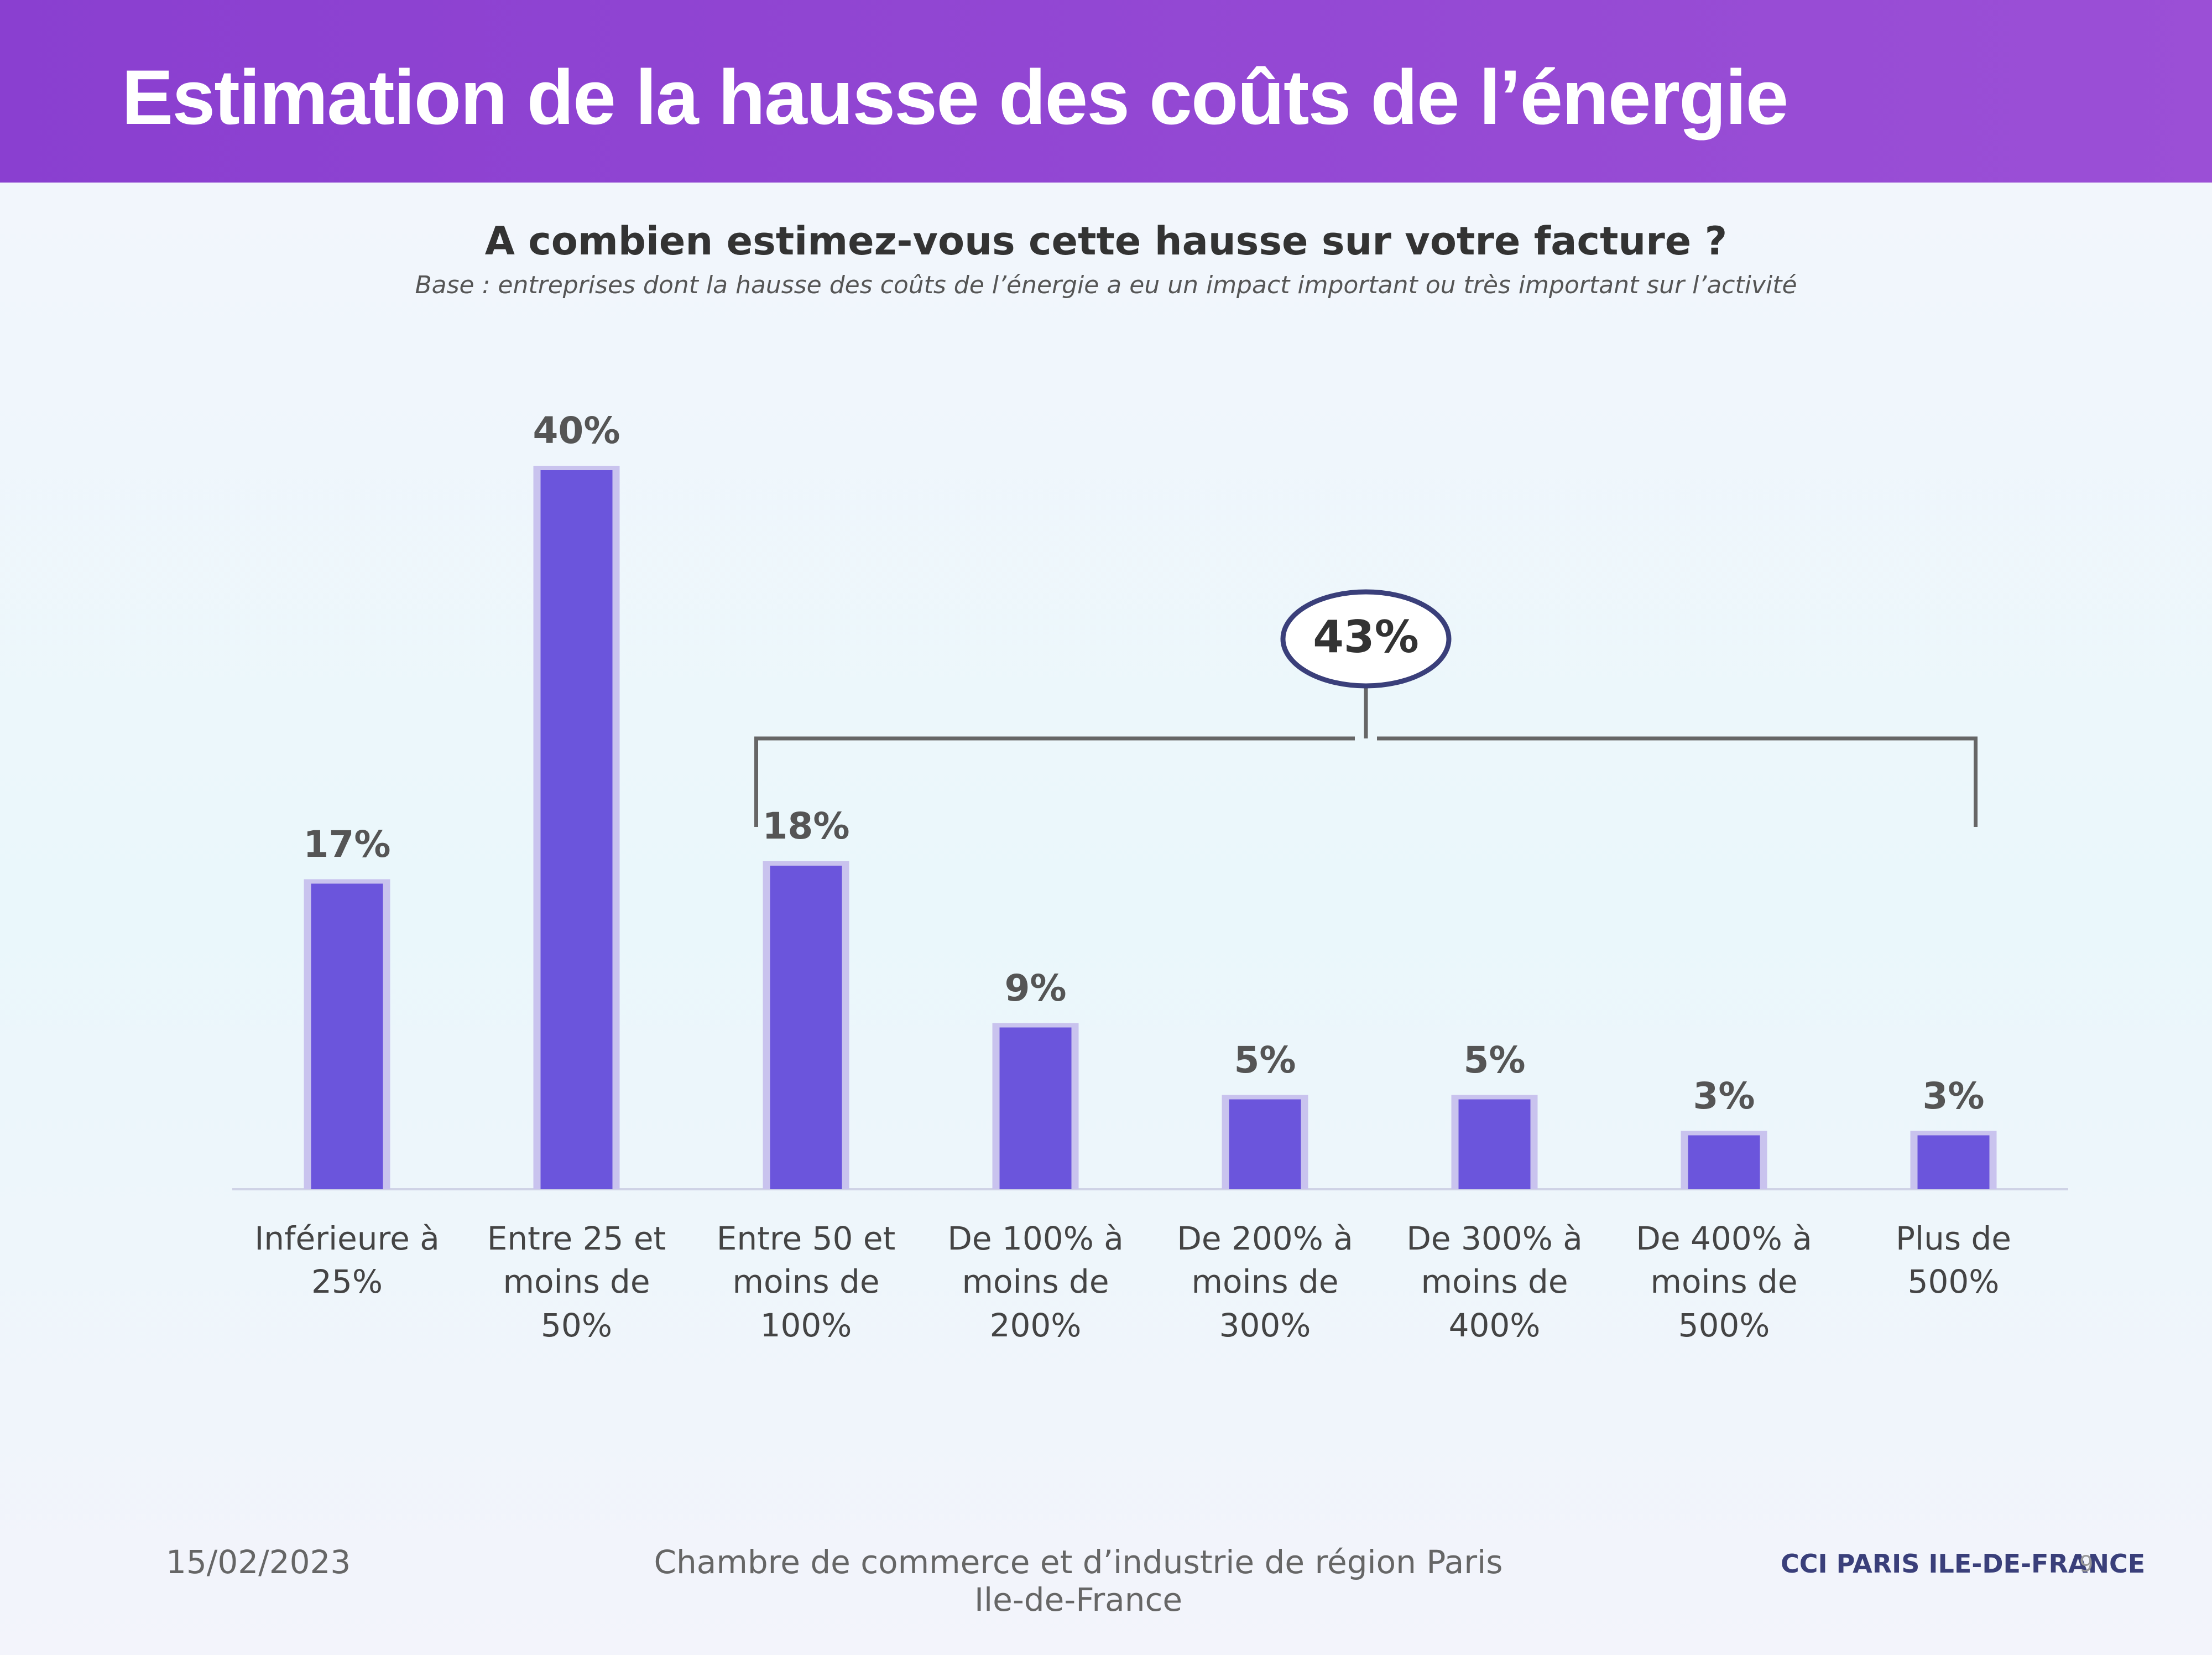 The width and height of the screenshot is (2212, 1655). I want to click on x-tick-label: De 300% à moins de 400%, so click(1494, 1282).